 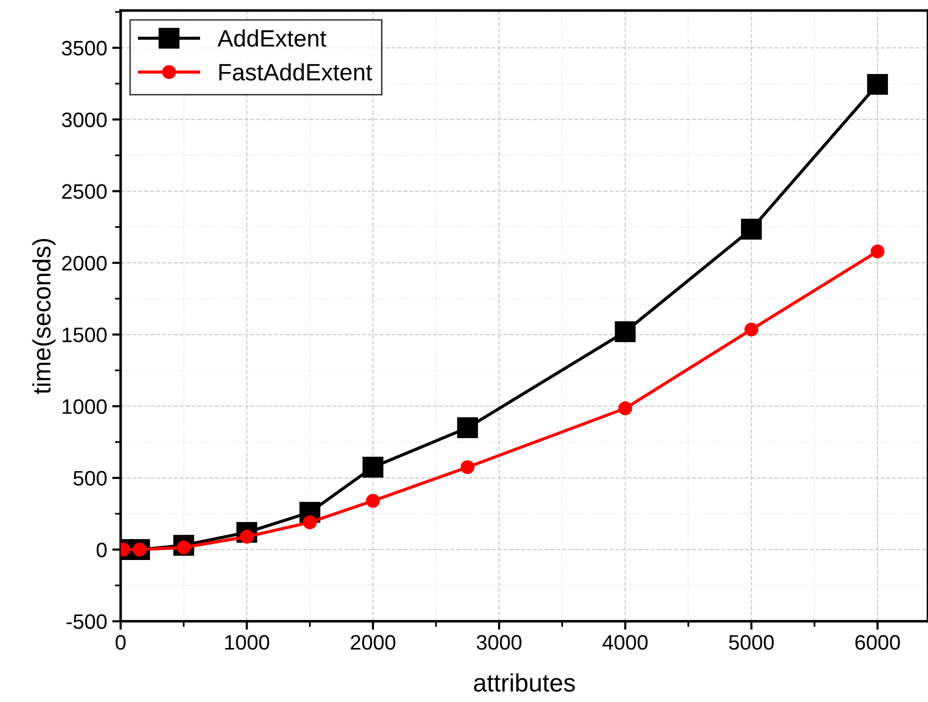 I want to click on x-tick-label: 4000, so click(x=625, y=642).